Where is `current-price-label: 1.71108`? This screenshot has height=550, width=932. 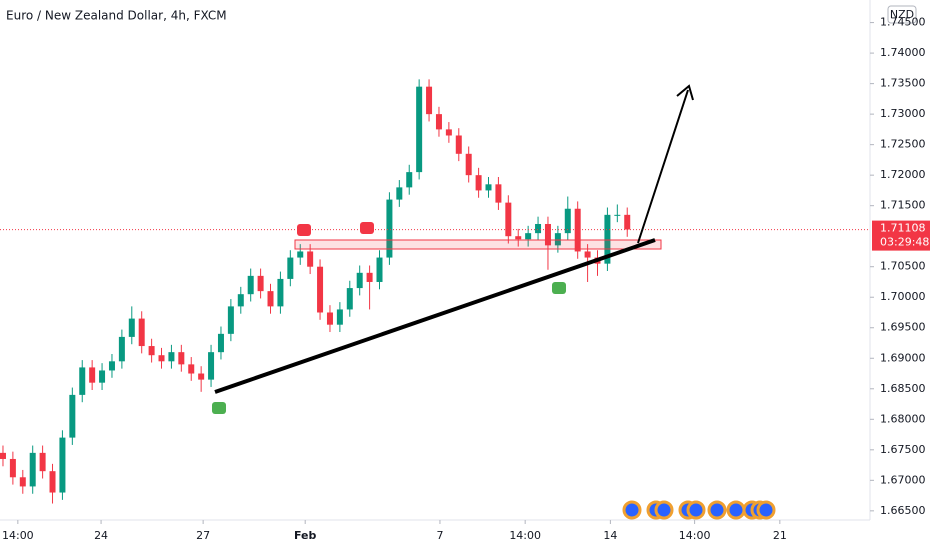 current-price-label: 1.71108 is located at coordinates (903, 228).